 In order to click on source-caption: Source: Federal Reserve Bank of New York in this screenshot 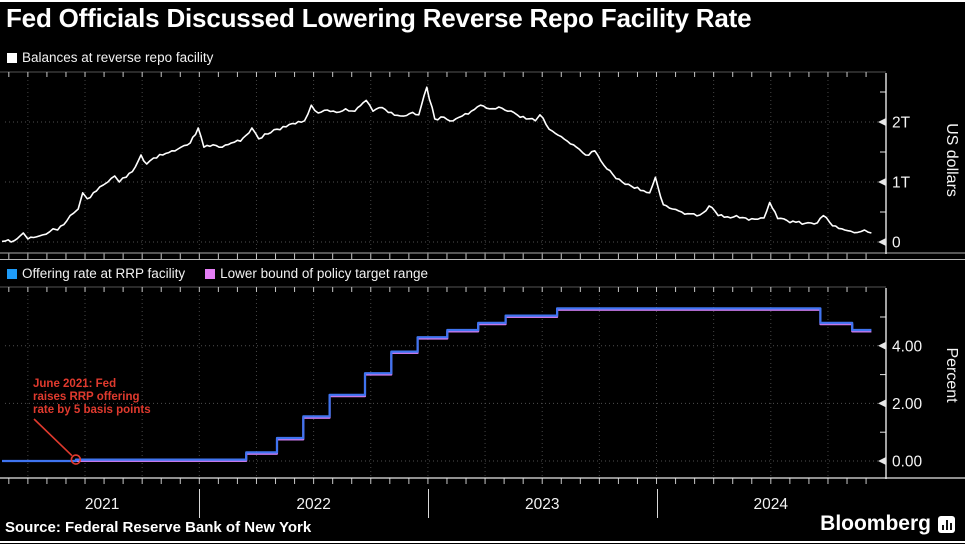, I will do `click(158, 527)`.